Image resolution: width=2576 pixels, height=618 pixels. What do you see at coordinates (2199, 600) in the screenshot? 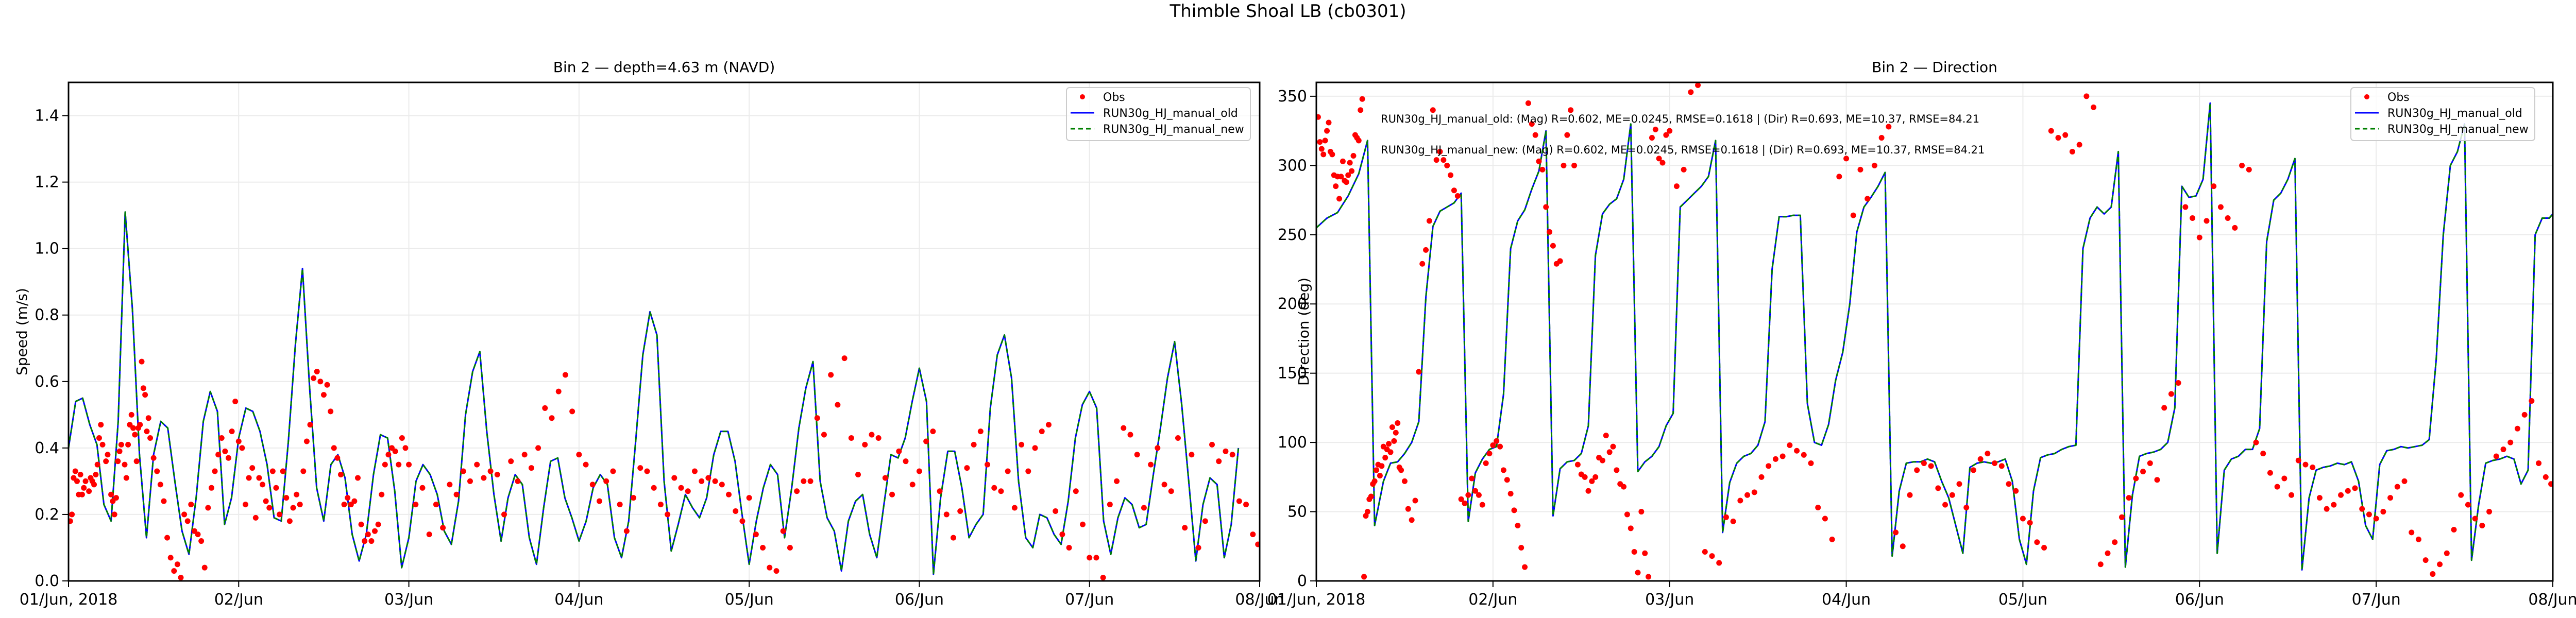
I see `direction-x-tick-label: 06/Jun` at bounding box center [2199, 600].